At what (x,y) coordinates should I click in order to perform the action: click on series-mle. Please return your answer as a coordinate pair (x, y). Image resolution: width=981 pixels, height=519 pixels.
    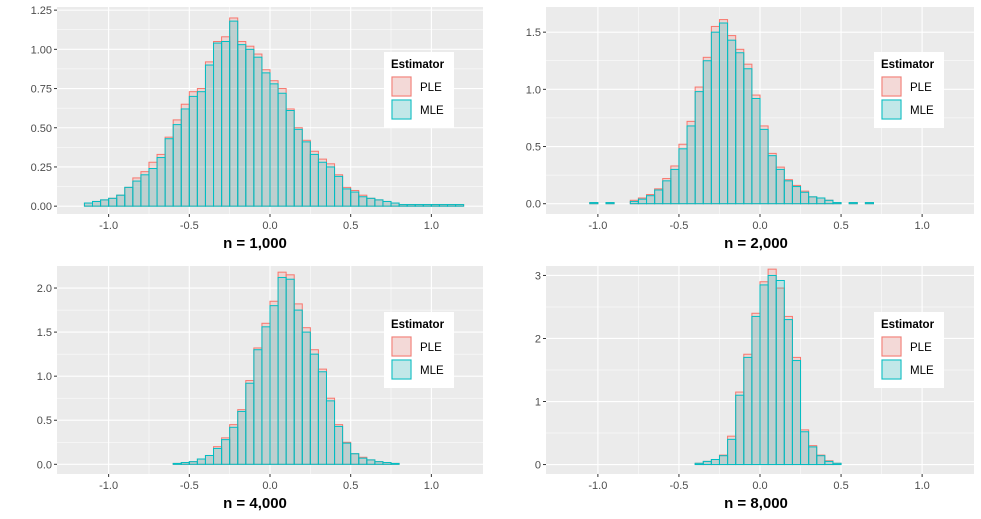
    Looking at the image, I should click on (731, 113).